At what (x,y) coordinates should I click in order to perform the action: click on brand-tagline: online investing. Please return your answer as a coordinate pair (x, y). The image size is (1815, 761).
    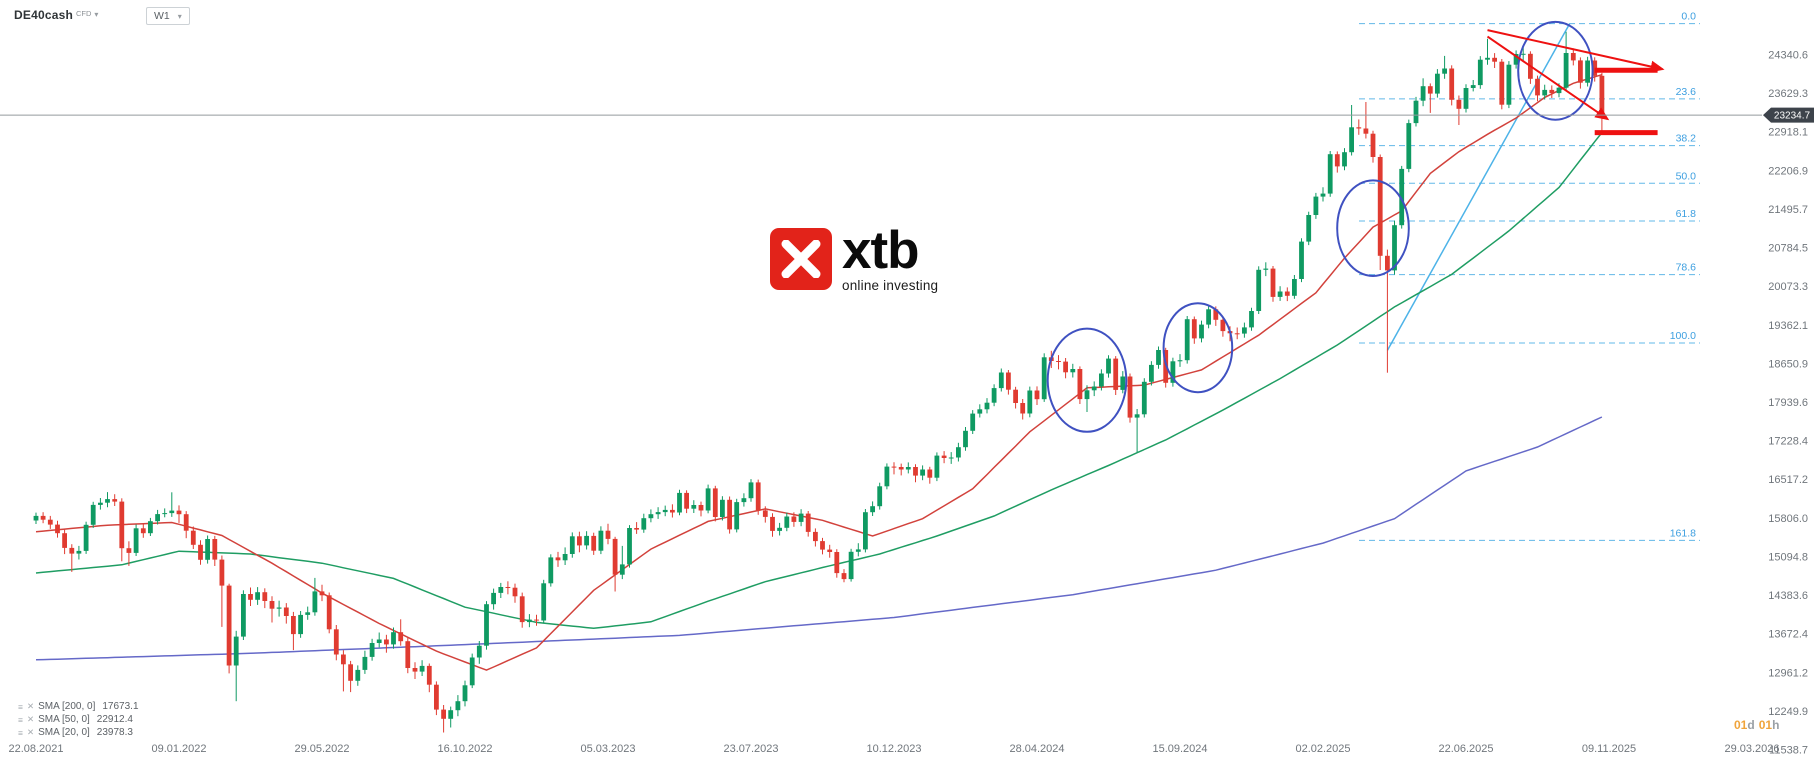
    Looking at the image, I should click on (890, 285).